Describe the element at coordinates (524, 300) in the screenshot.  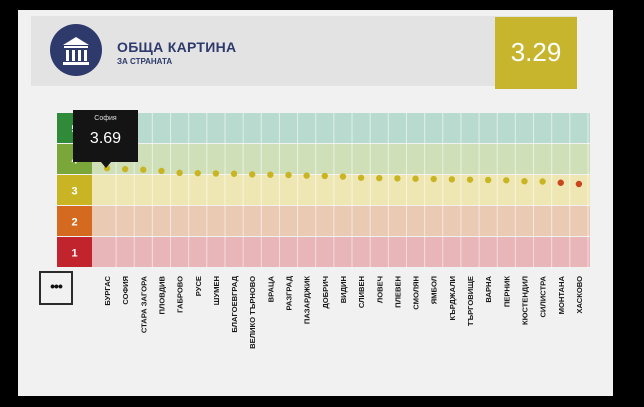
I see `x-tick-label: КЮСТЕНДИЛ` at that location.